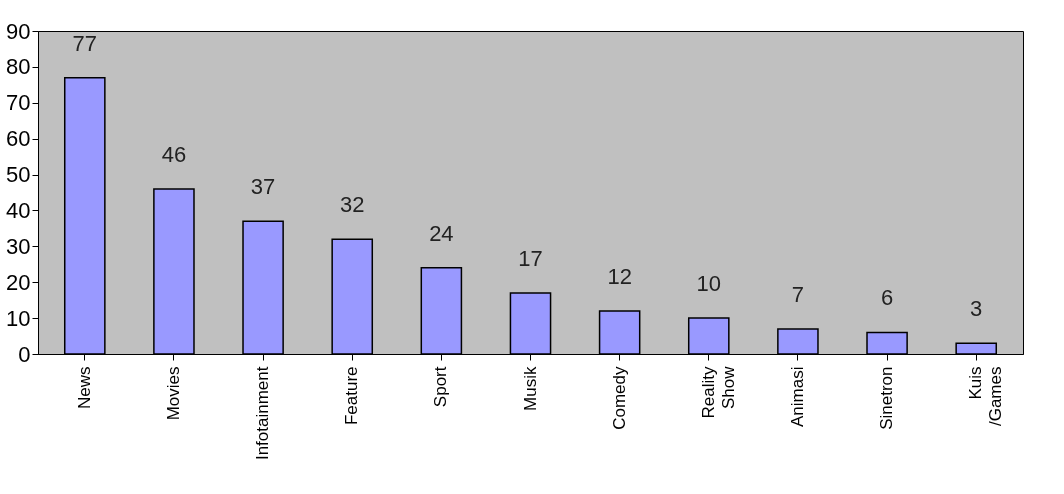  Describe the element at coordinates (798, 294) in the screenshot. I see `data-label: 7` at that location.